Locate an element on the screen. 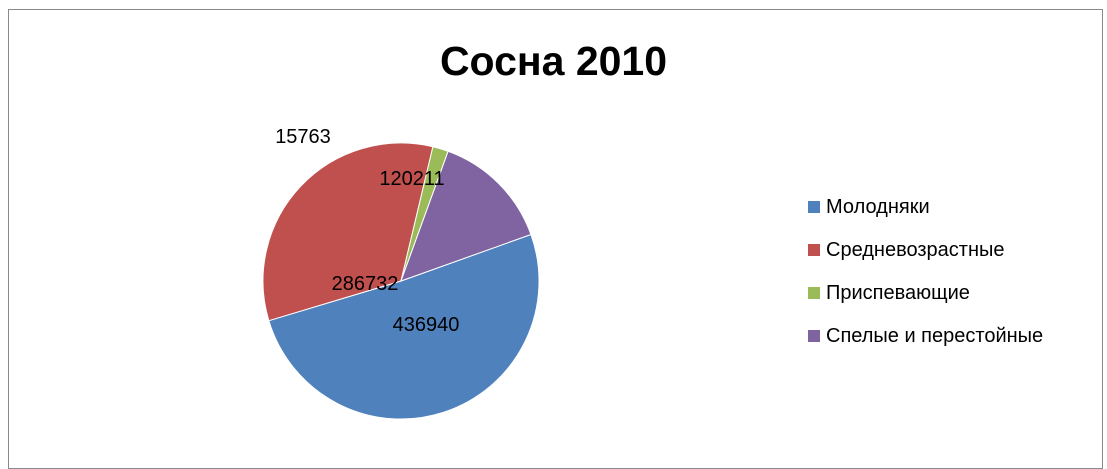 The width and height of the screenshot is (1107, 469). data-label-srednevozrastnye: 286732 is located at coordinates (365, 284).